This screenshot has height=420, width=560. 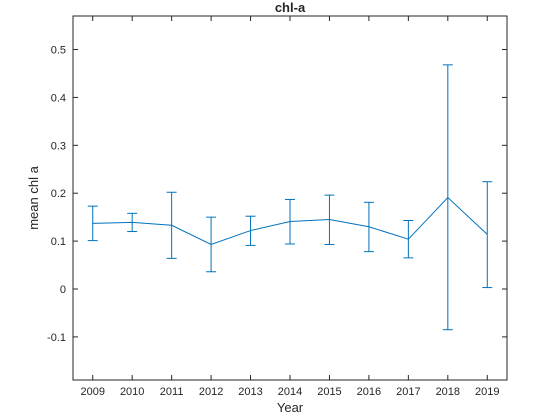 I want to click on y-tick-label: 0.5, so click(x=58, y=51).